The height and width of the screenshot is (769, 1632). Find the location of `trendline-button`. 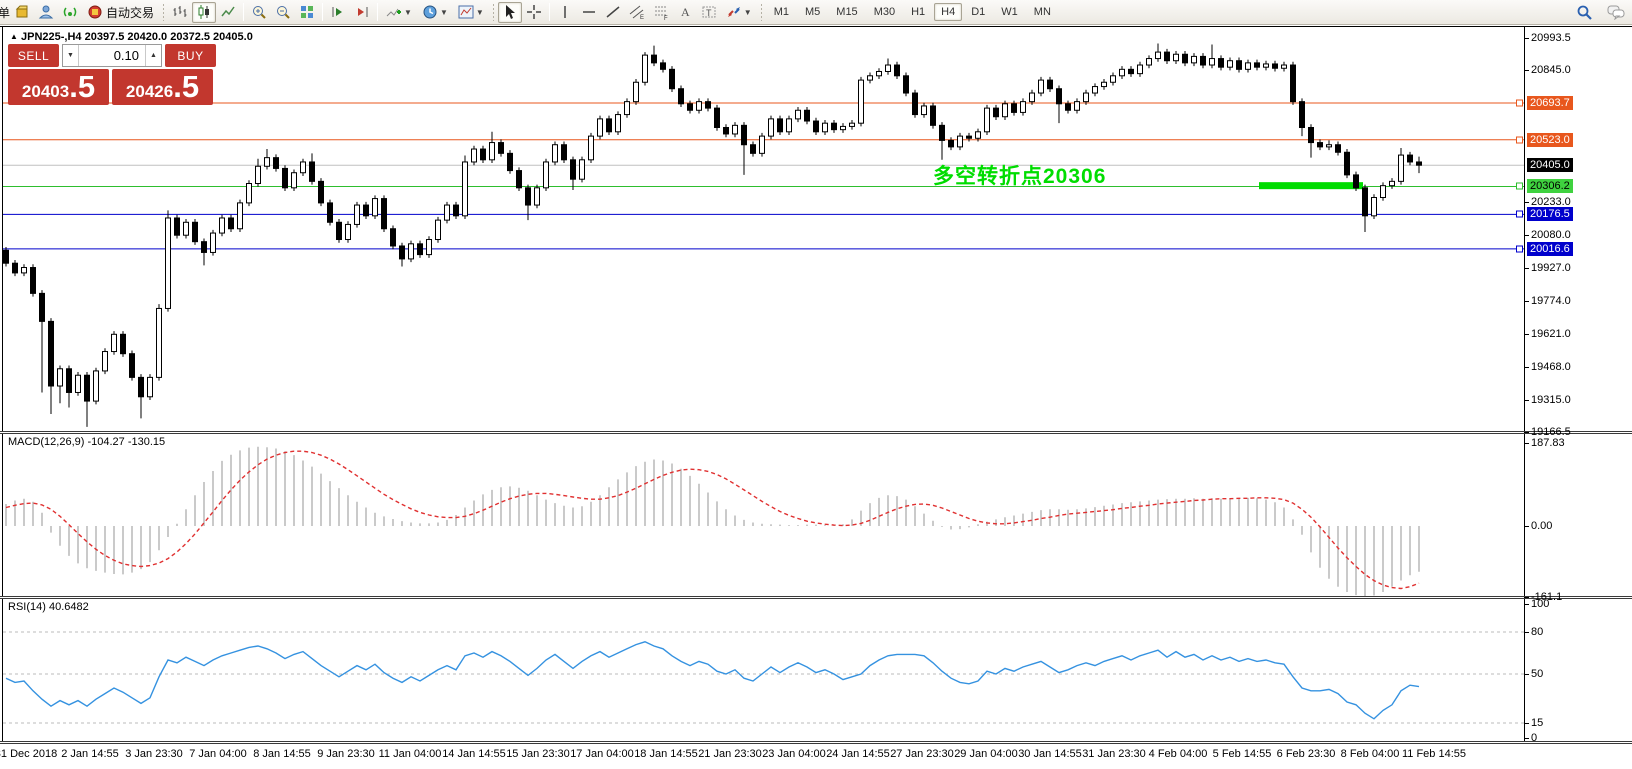

trendline-button is located at coordinates (613, 12).